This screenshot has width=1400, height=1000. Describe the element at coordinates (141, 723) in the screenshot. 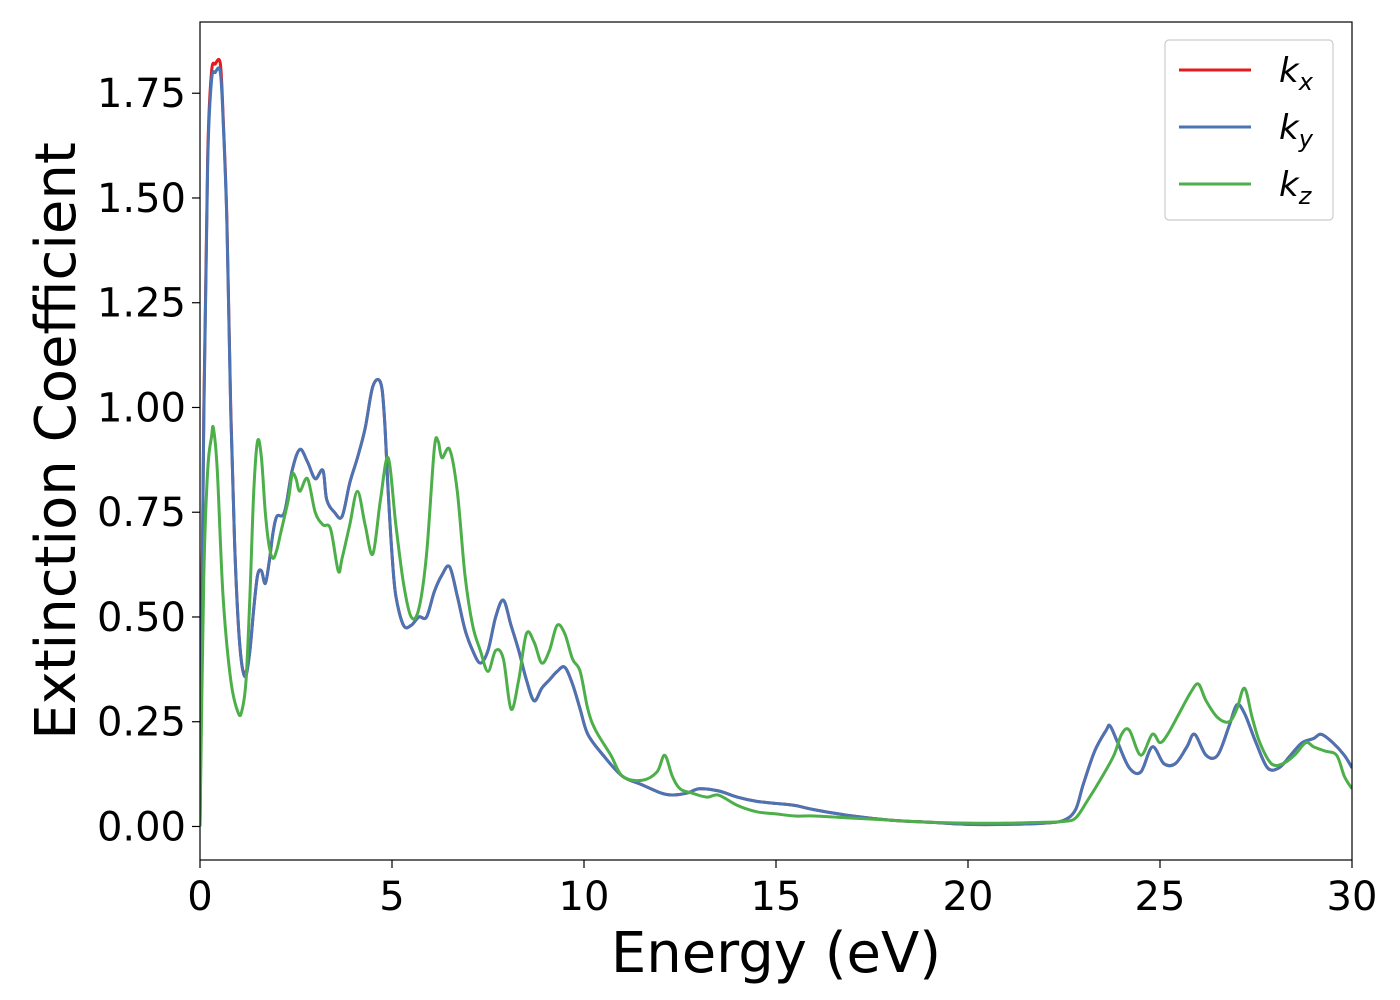

I see `y-tick-label: 0.25` at that location.